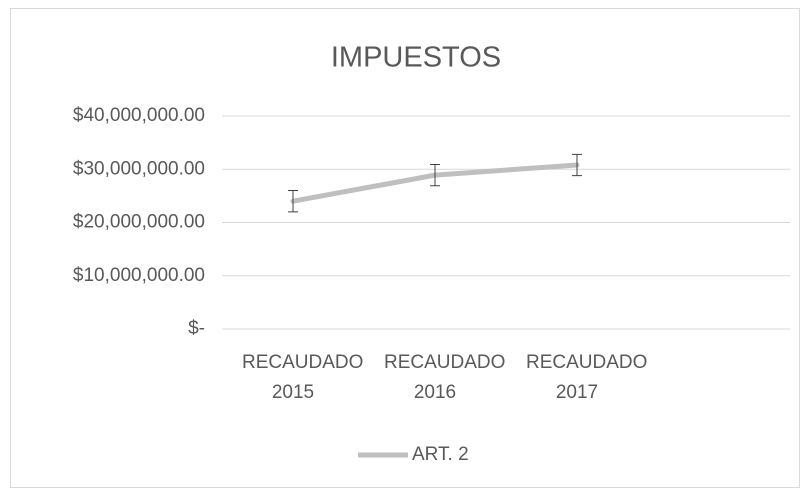 This screenshot has width=807, height=490. I want to click on x-tick-label: RECAUDADO 2015, so click(303, 377).